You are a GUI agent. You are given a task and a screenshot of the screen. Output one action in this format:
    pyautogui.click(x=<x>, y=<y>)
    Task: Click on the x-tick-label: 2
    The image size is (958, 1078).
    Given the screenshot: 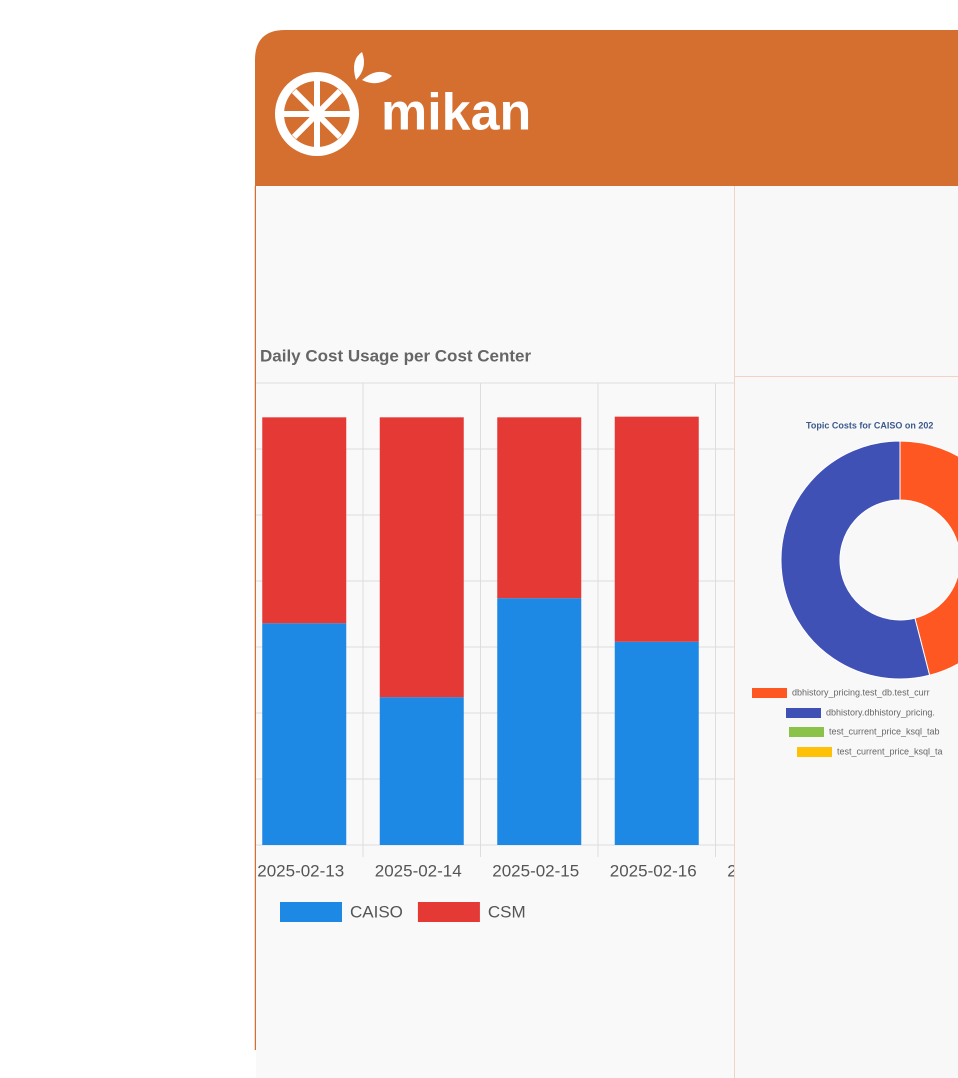 What is the action you would take?
    pyautogui.click(x=731, y=870)
    